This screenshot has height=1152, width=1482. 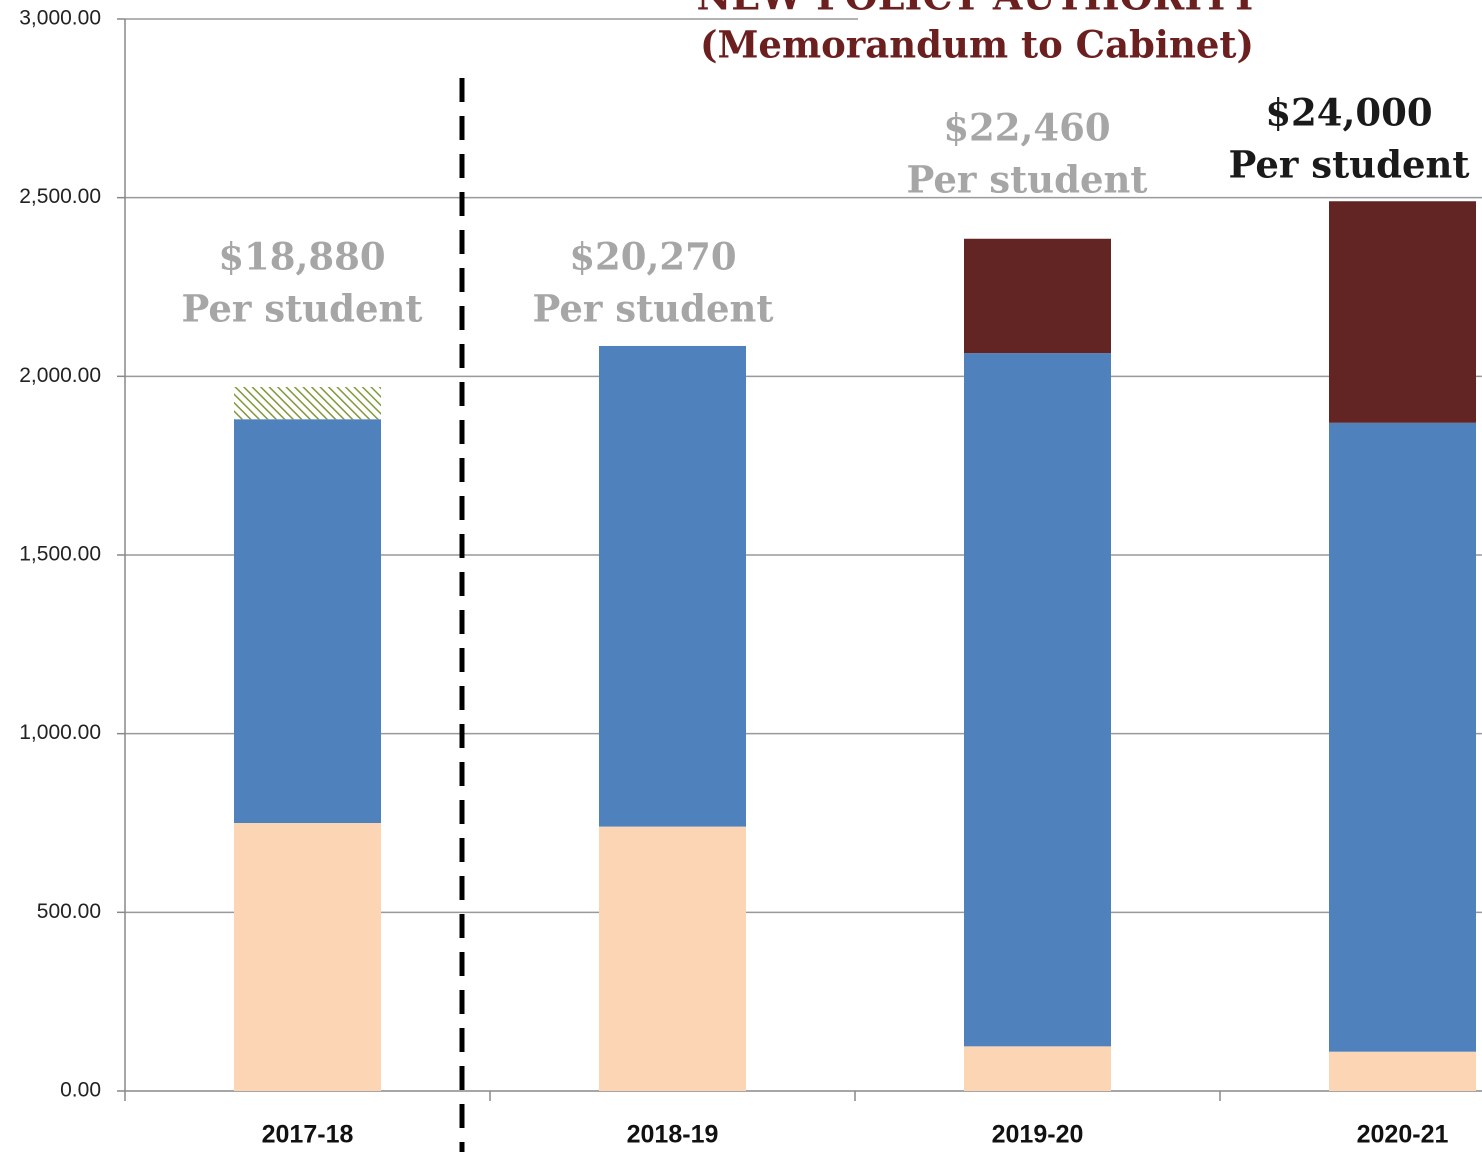 I want to click on annotation-backing, so click(x=1170, y=98).